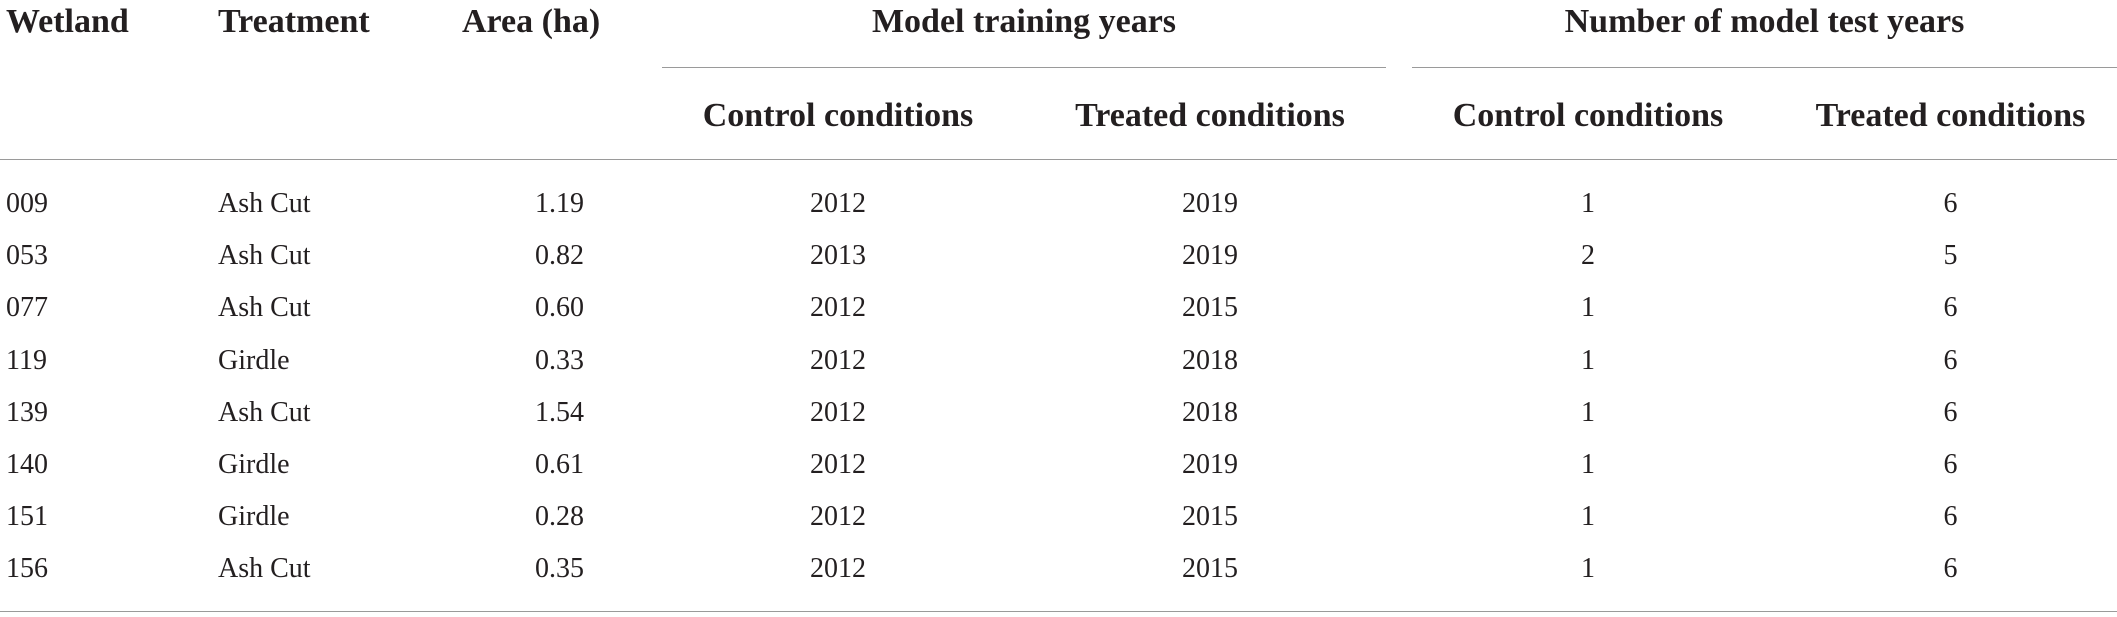 The image size is (2117, 617). Describe the element at coordinates (27, 307) in the screenshot. I see `cell-wetland: 077` at that location.